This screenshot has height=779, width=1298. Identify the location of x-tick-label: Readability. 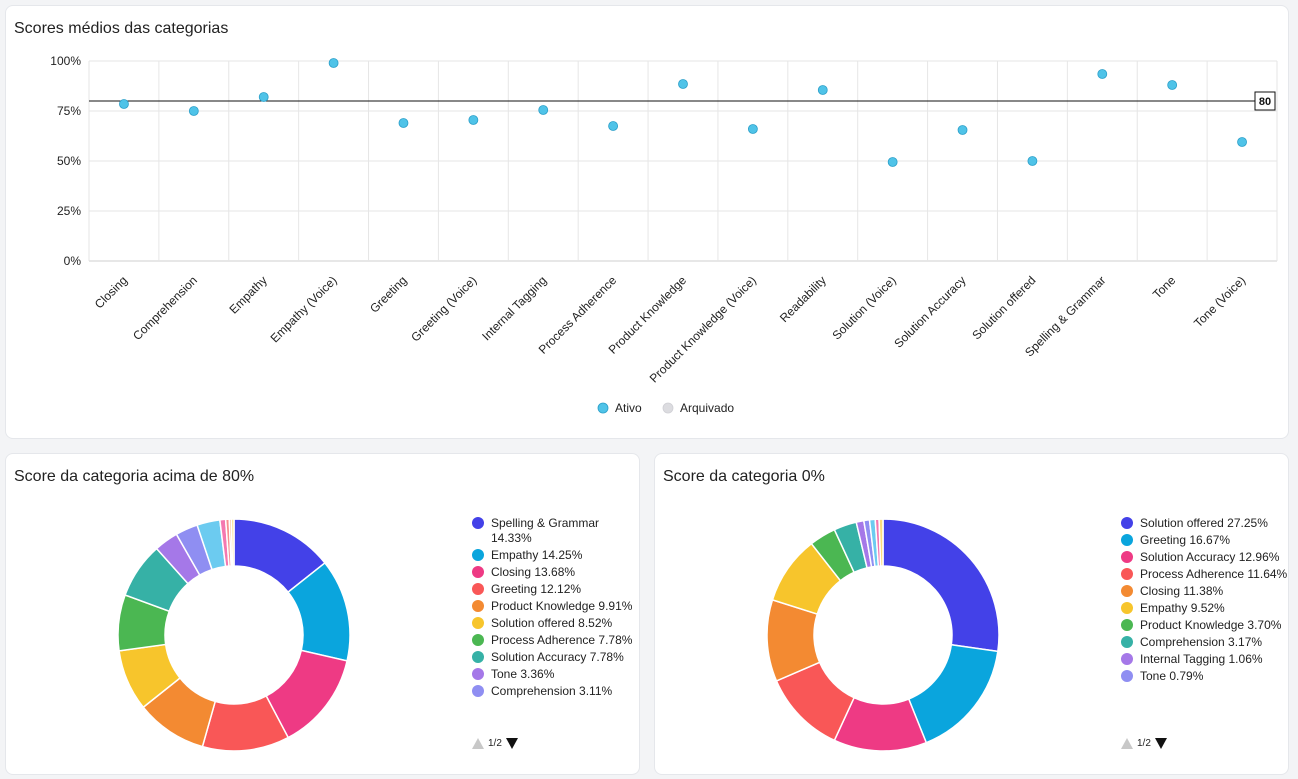
(803, 299).